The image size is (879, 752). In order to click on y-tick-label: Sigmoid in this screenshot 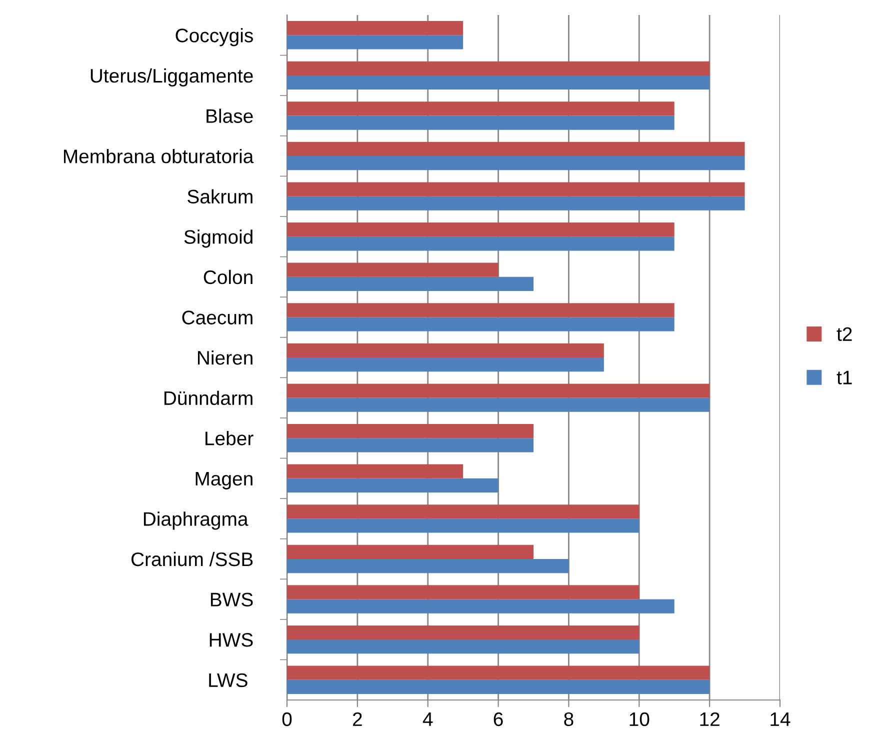, I will do `click(218, 239)`.